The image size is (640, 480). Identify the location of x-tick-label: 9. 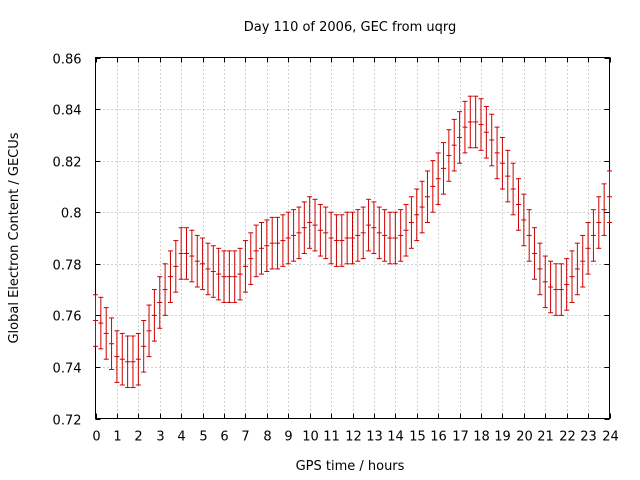
(288, 437).